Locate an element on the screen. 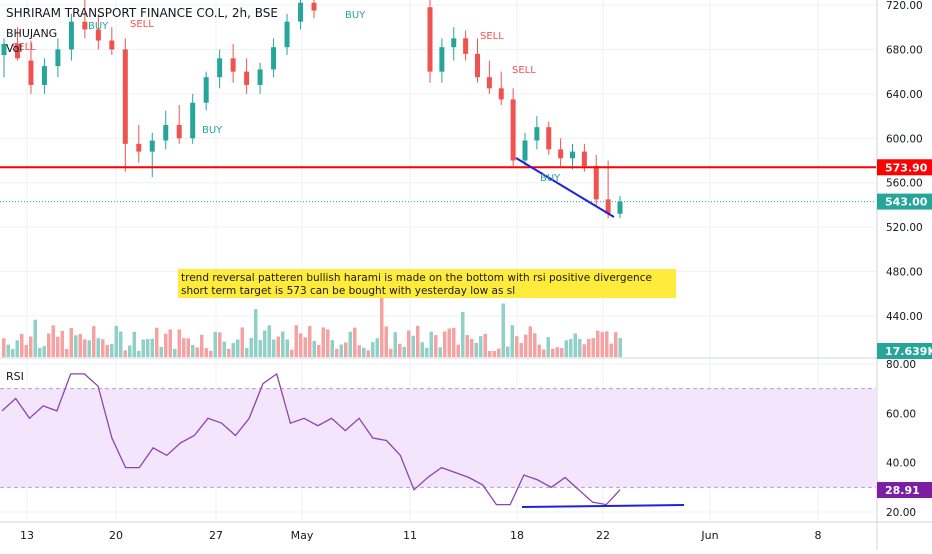  time-tick-label: 13 is located at coordinates (27, 535).